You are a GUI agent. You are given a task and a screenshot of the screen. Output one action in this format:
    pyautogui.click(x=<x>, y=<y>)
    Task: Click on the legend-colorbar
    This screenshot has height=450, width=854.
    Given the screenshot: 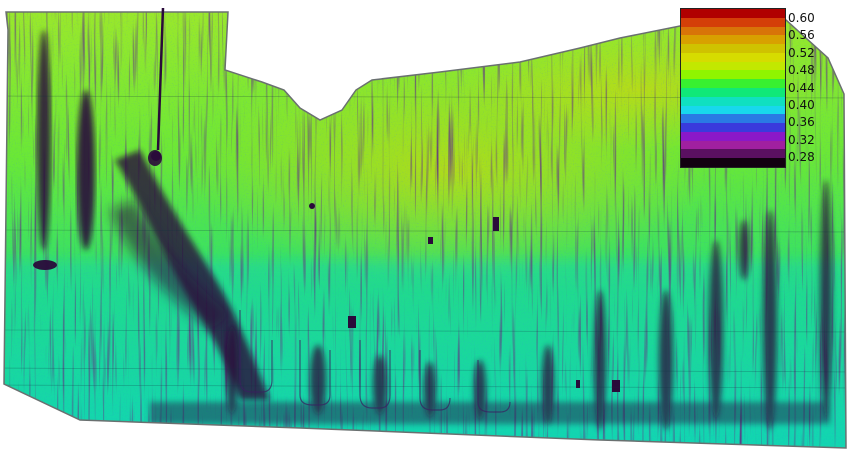 What is the action you would take?
    pyautogui.click(x=733, y=88)
    